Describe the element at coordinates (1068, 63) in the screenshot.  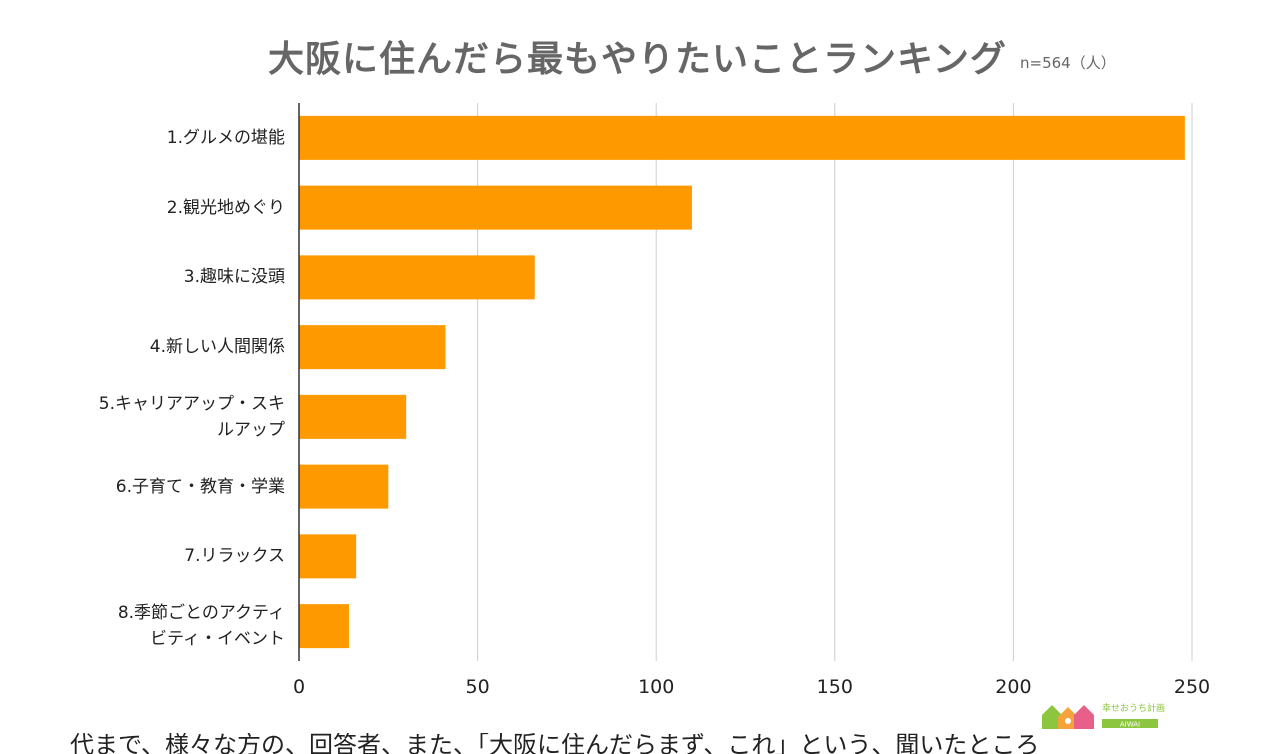
I see `chart-subtitle: n=564（人）` at that location.